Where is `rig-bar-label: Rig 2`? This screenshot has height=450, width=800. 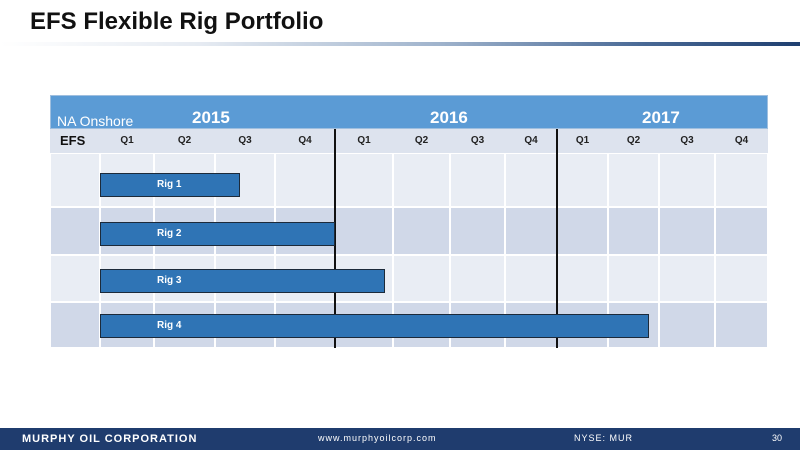 rig-bar-label: Rig 2 is located at coordinates (169, 233).